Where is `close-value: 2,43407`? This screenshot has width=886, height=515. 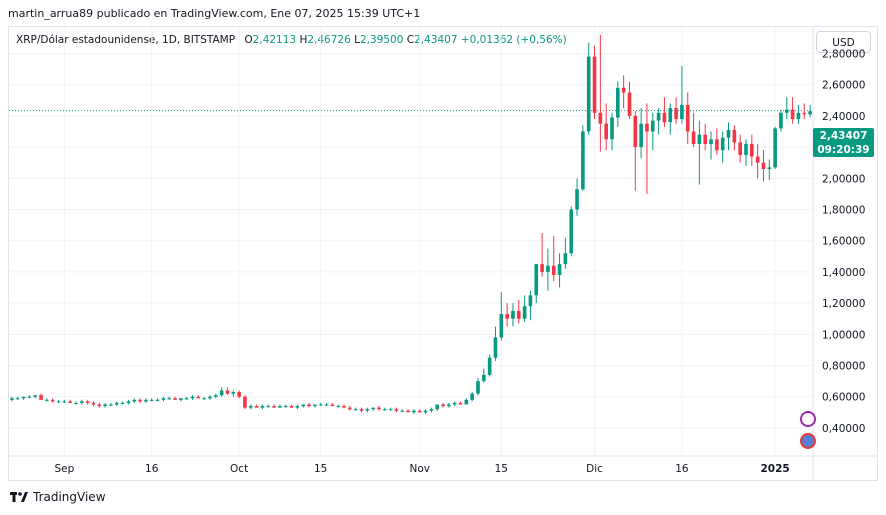
close-value: 2,43407 is located at coordinates (436, 40).